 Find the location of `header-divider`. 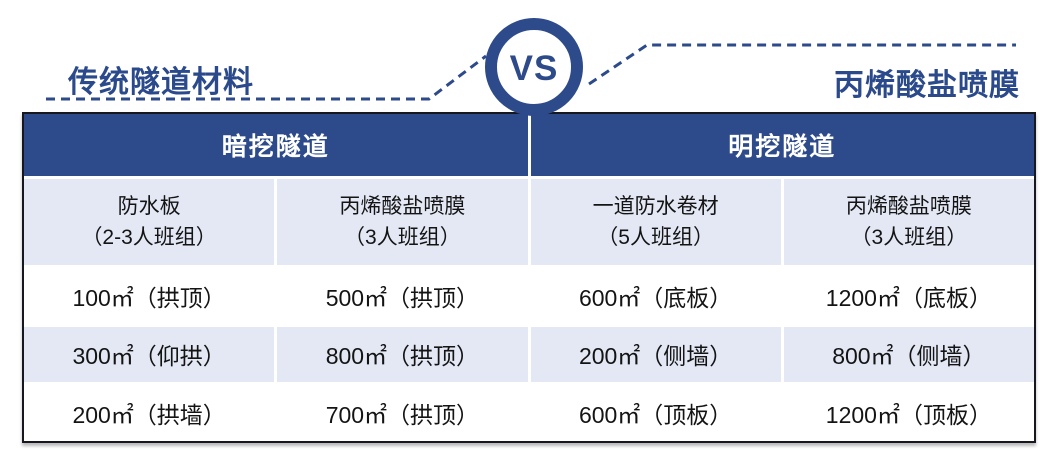

header-divider is located at coordinates (529, 145).